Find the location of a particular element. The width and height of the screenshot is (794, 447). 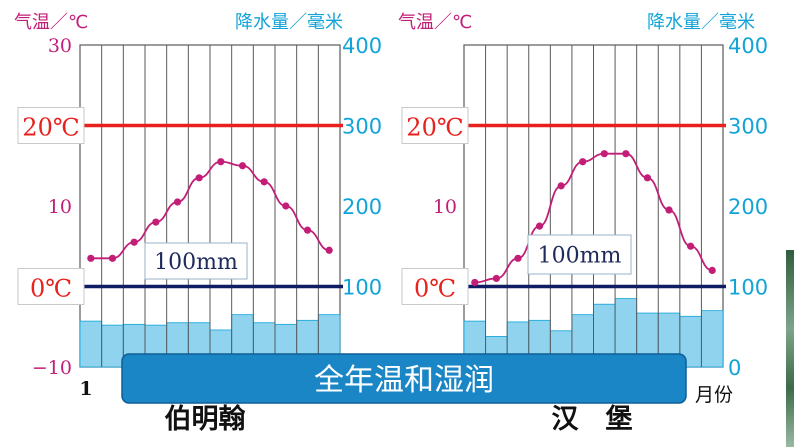

hamburg-city-name: 汉 堡 is located at coordinates (592, 419).